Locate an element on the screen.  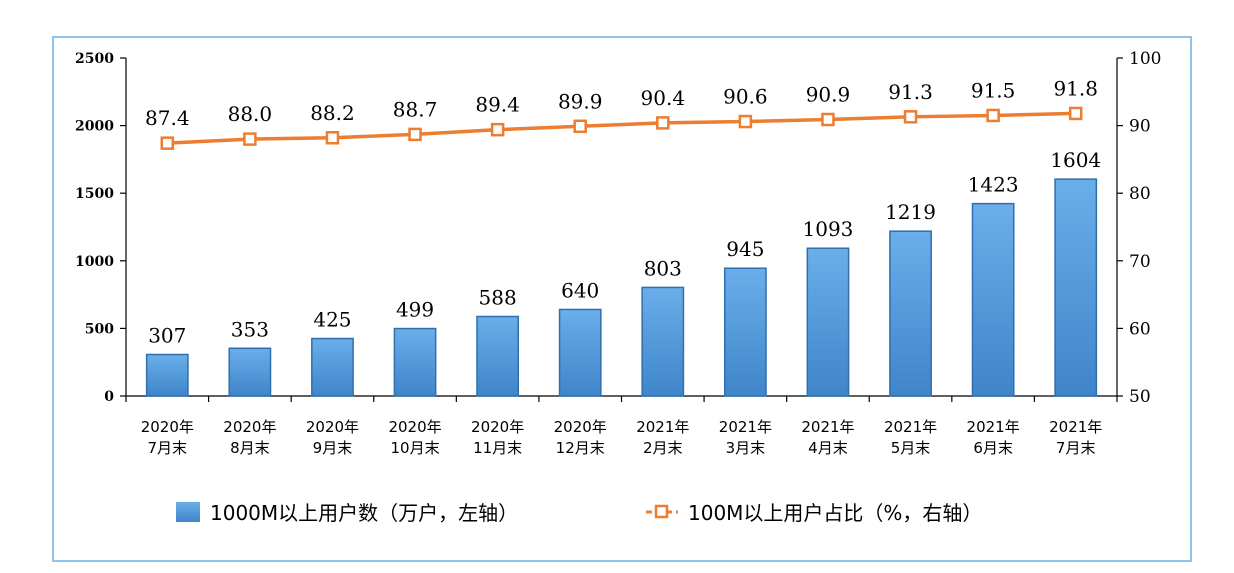
line-data-label: 90.6 is located at coordinates (745, 97).